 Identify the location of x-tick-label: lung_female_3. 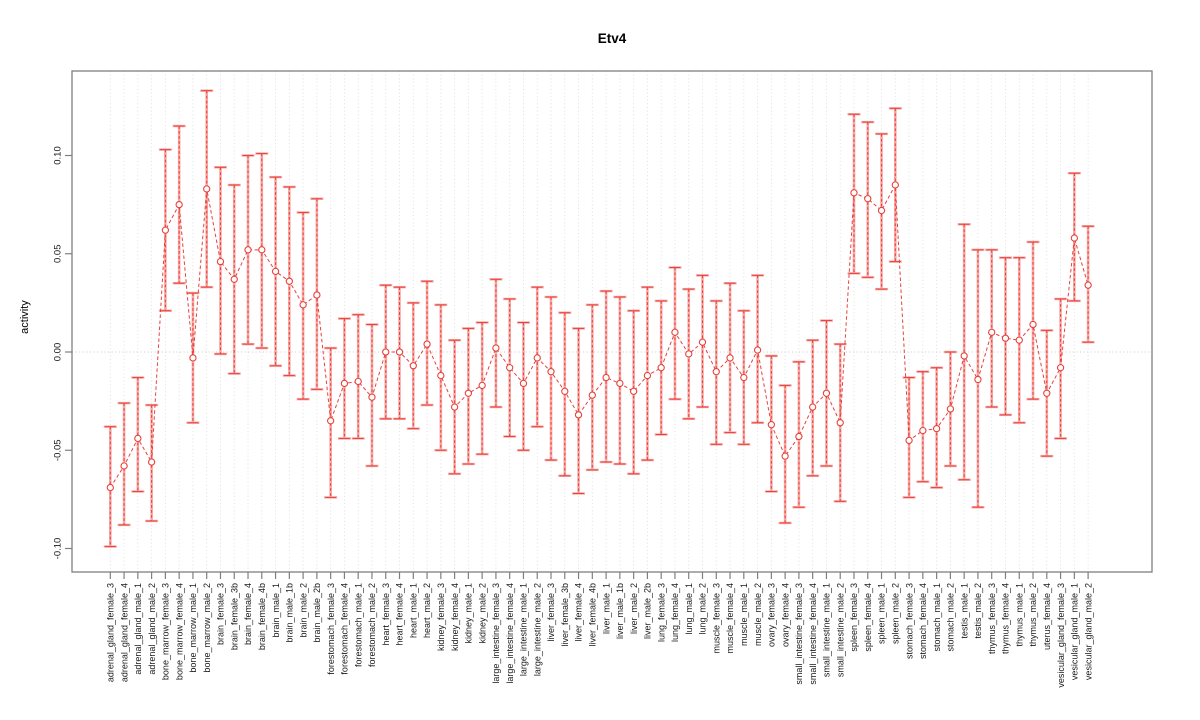
(661, 612).